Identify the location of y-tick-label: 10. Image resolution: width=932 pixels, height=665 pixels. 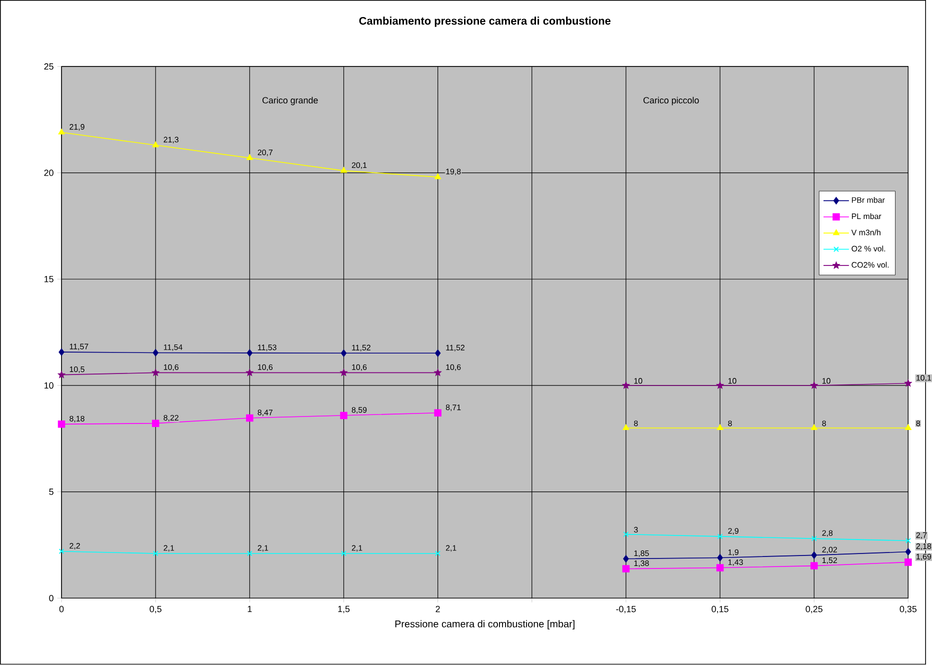
(49, 385).